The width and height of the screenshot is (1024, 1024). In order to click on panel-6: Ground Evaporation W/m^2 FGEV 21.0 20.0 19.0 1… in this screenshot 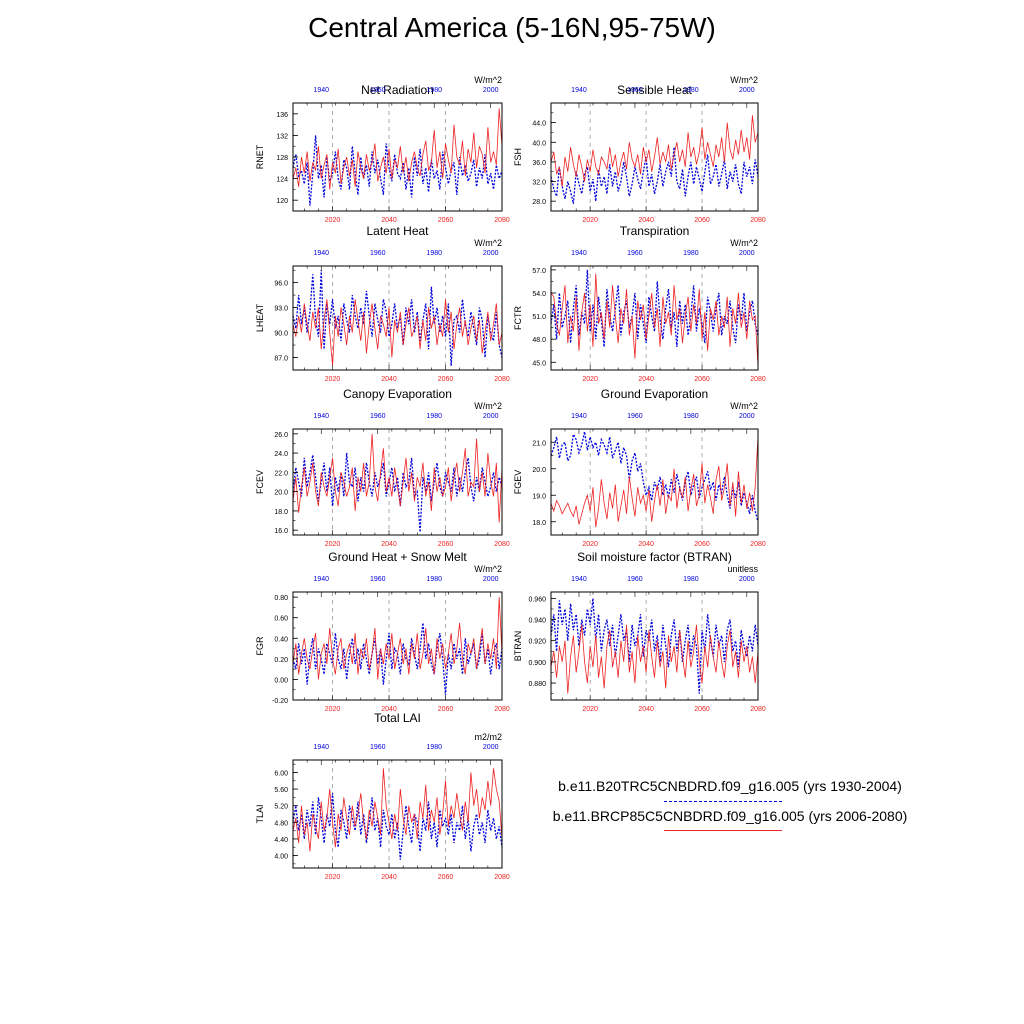, I will do `click(639, 467)`.